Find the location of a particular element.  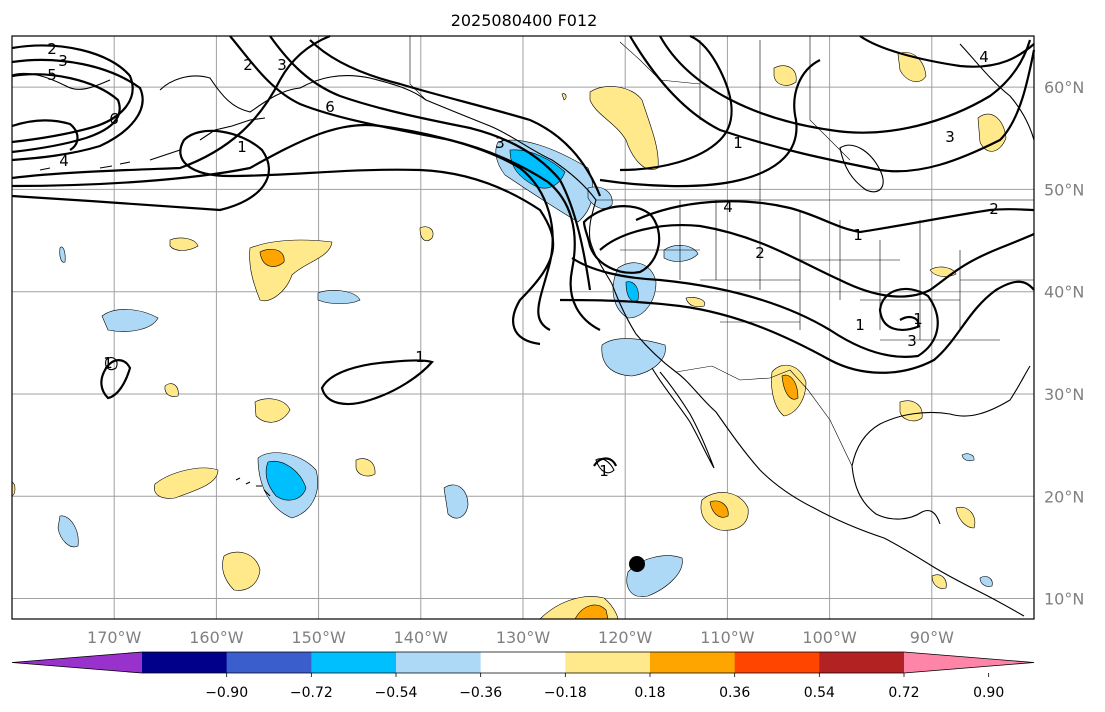

lat-tick-label: 40°N is located at coordinates (1064, 292).